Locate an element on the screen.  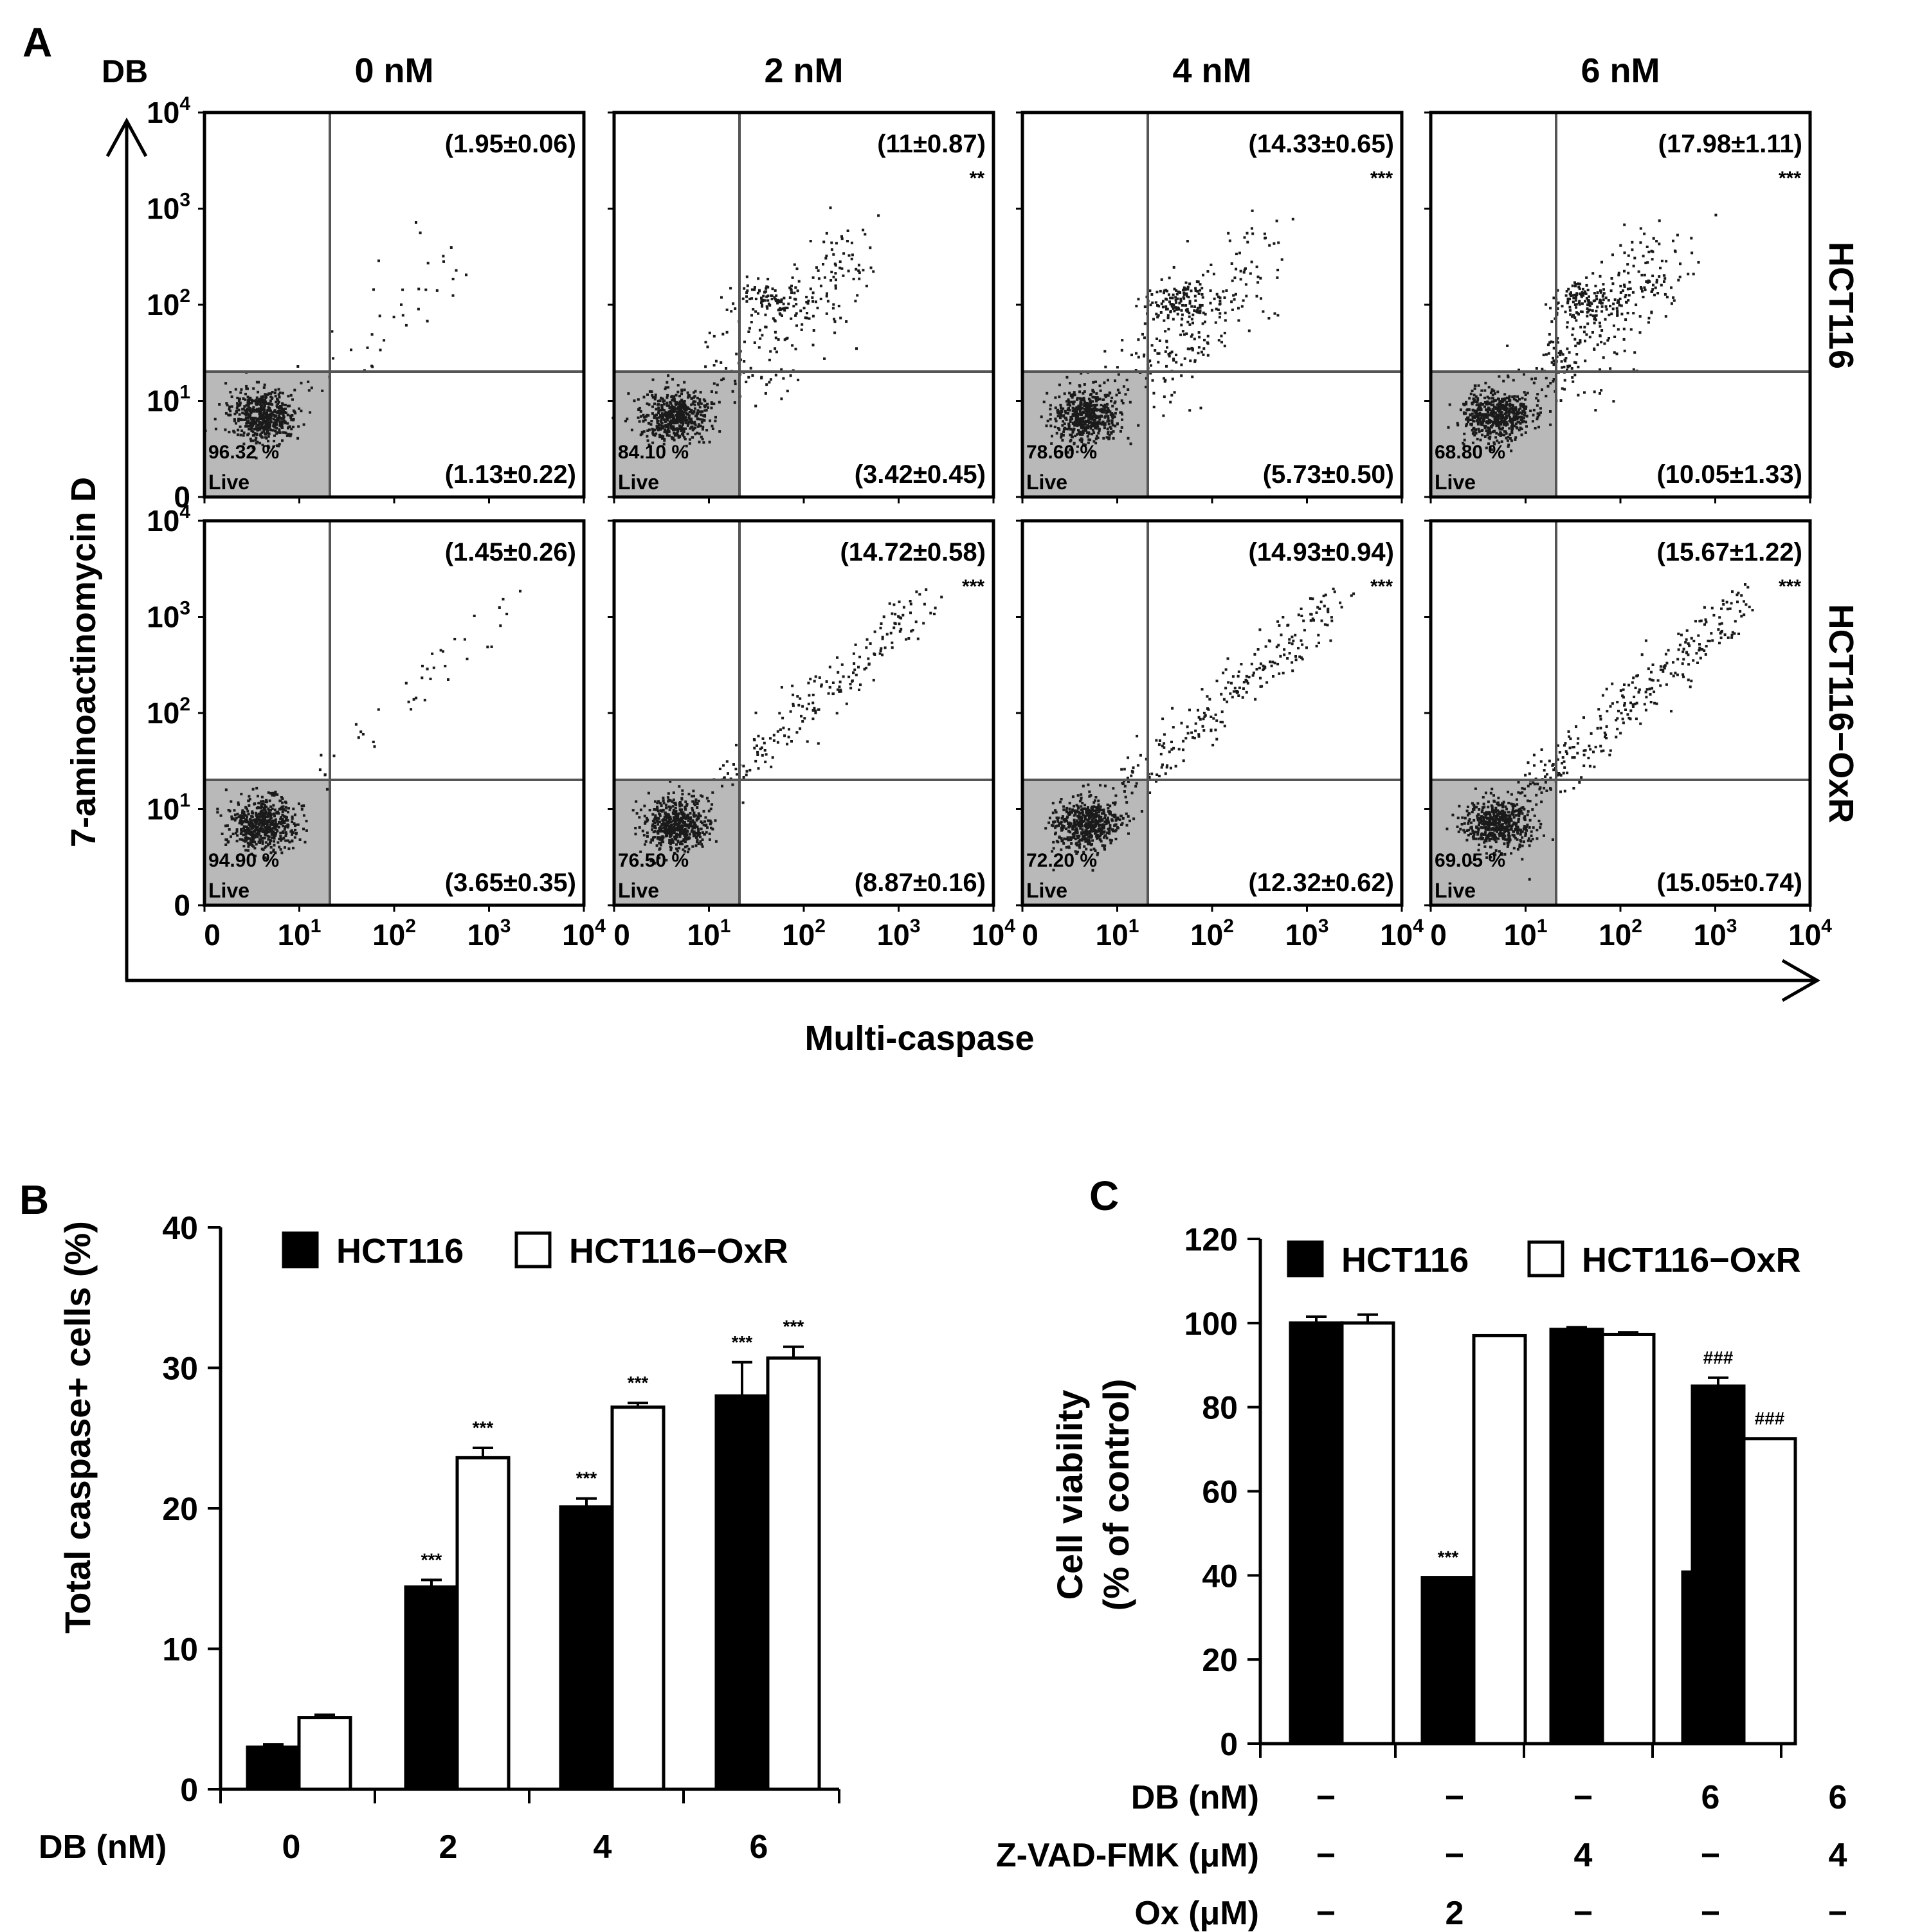
y-tick-exponent-4: 4 is located at coordinates (185, 512).